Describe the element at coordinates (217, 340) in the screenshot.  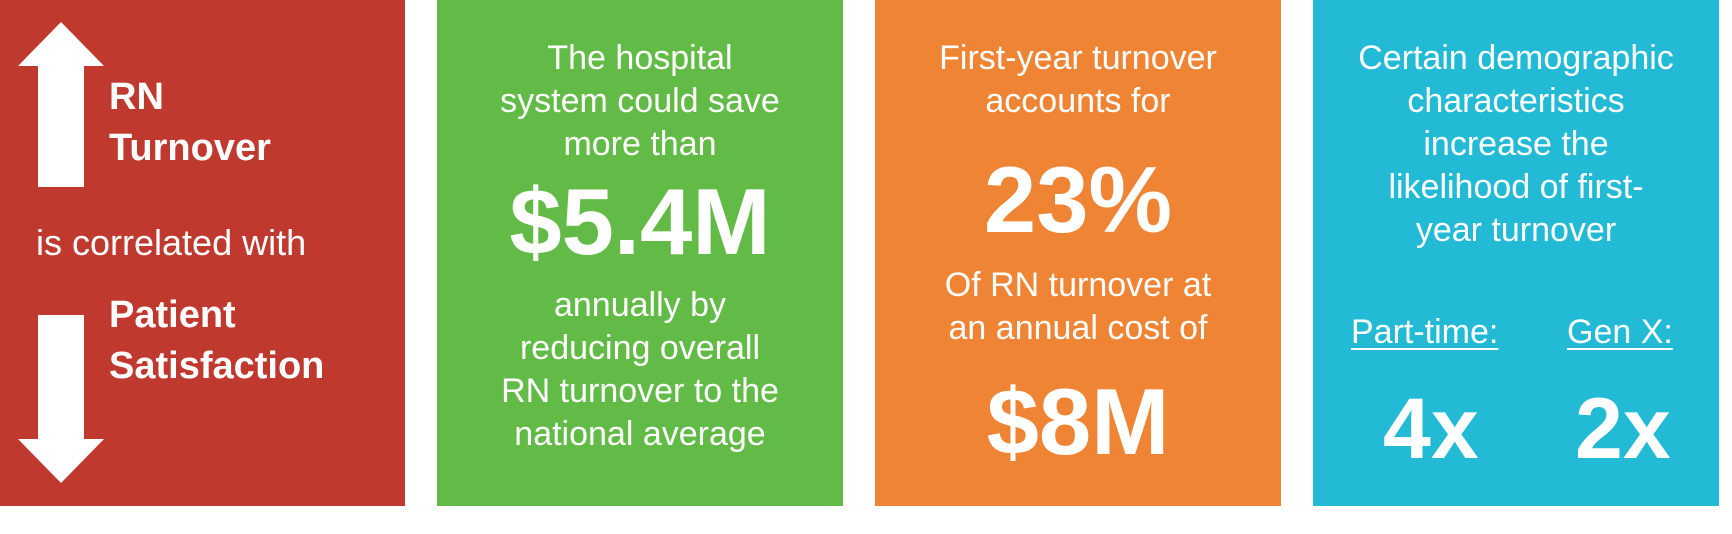
I see `patient-satisfaction-label: Patient Satisfaction` at that location.